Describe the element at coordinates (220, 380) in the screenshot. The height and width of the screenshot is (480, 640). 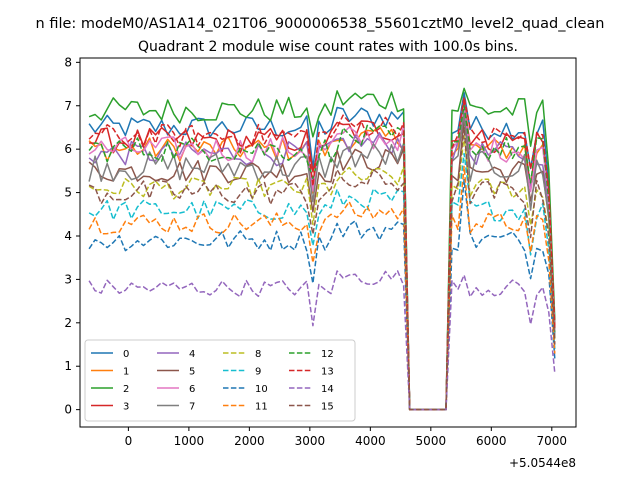
I see `legend-box` at that location.